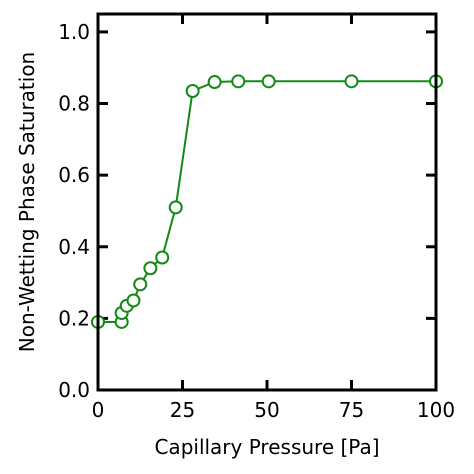 The image size is (474, 474). What do you see at coordinates (74, 32) in the screenshot?
I see `y-tick-label: 1.0` at bounding box center [74, 32].